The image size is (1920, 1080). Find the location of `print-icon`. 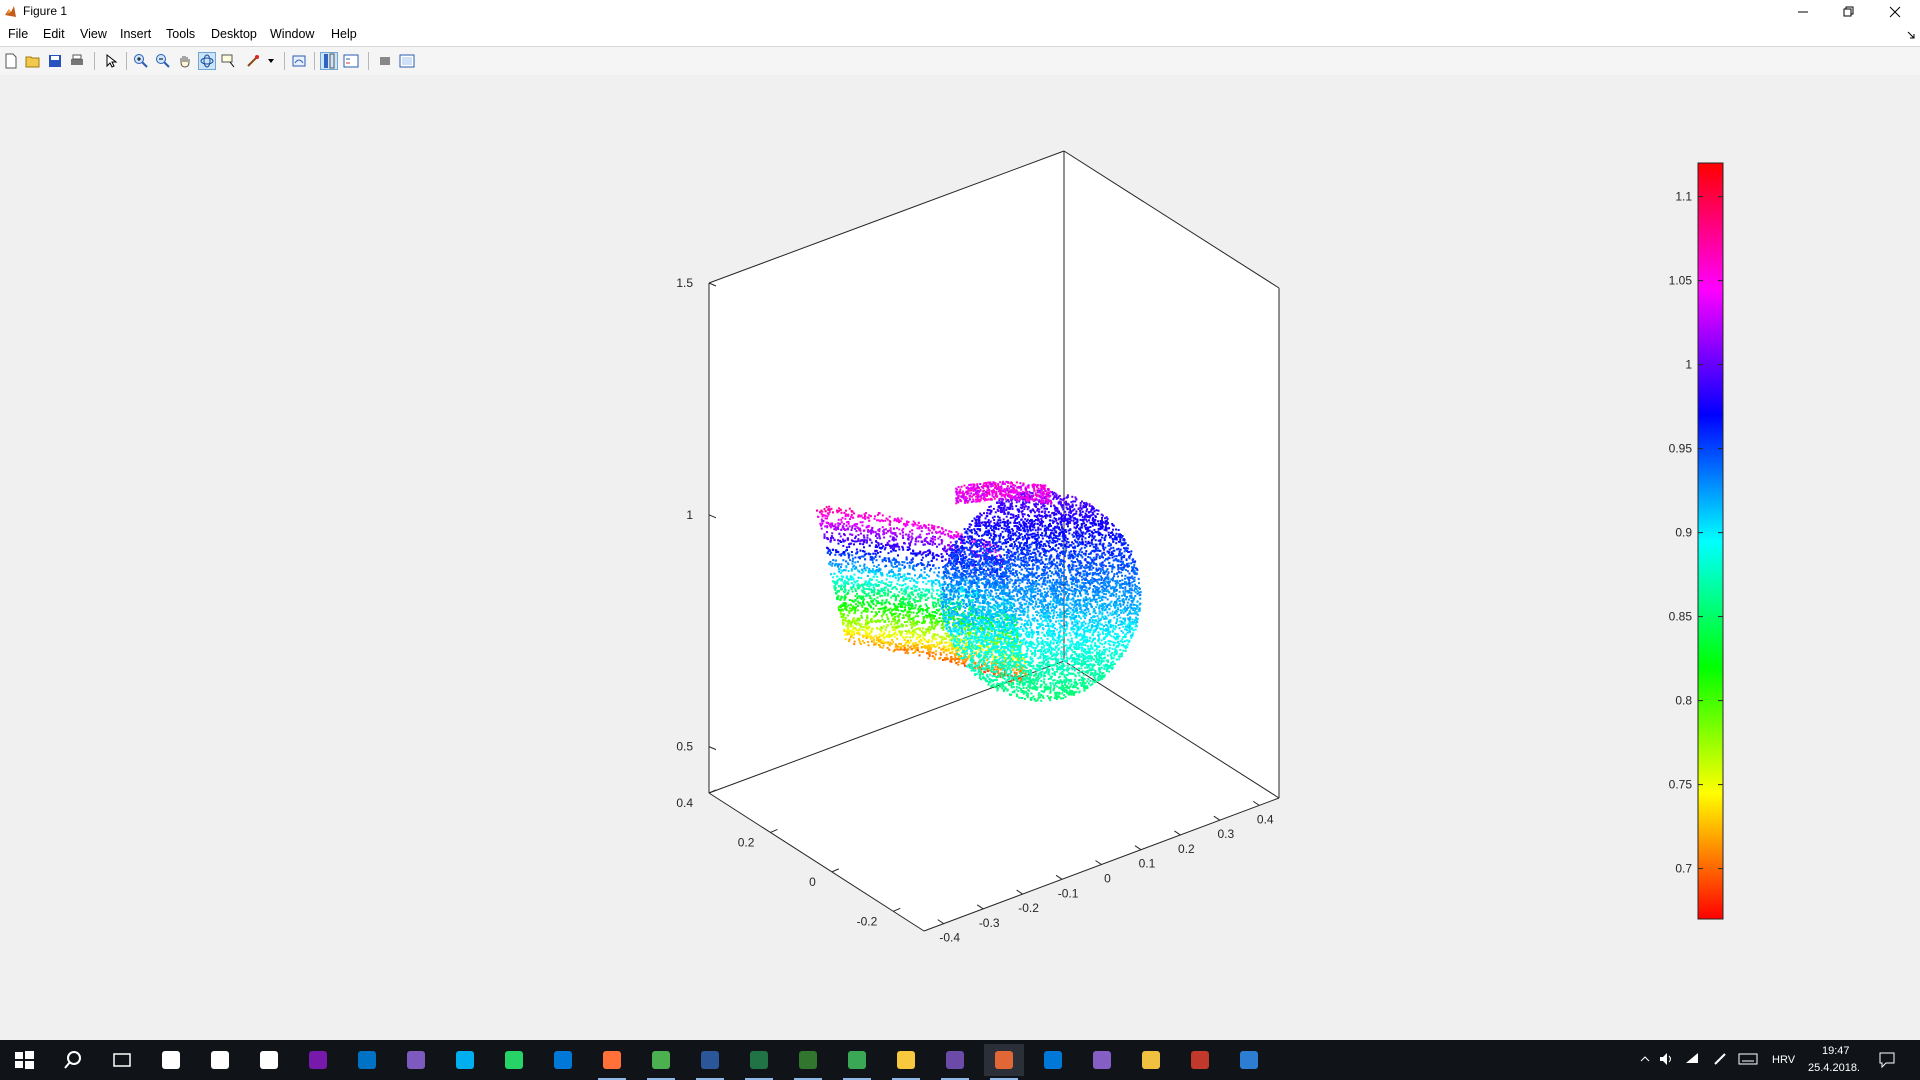

print-icon is located at coordinates (77, 59).